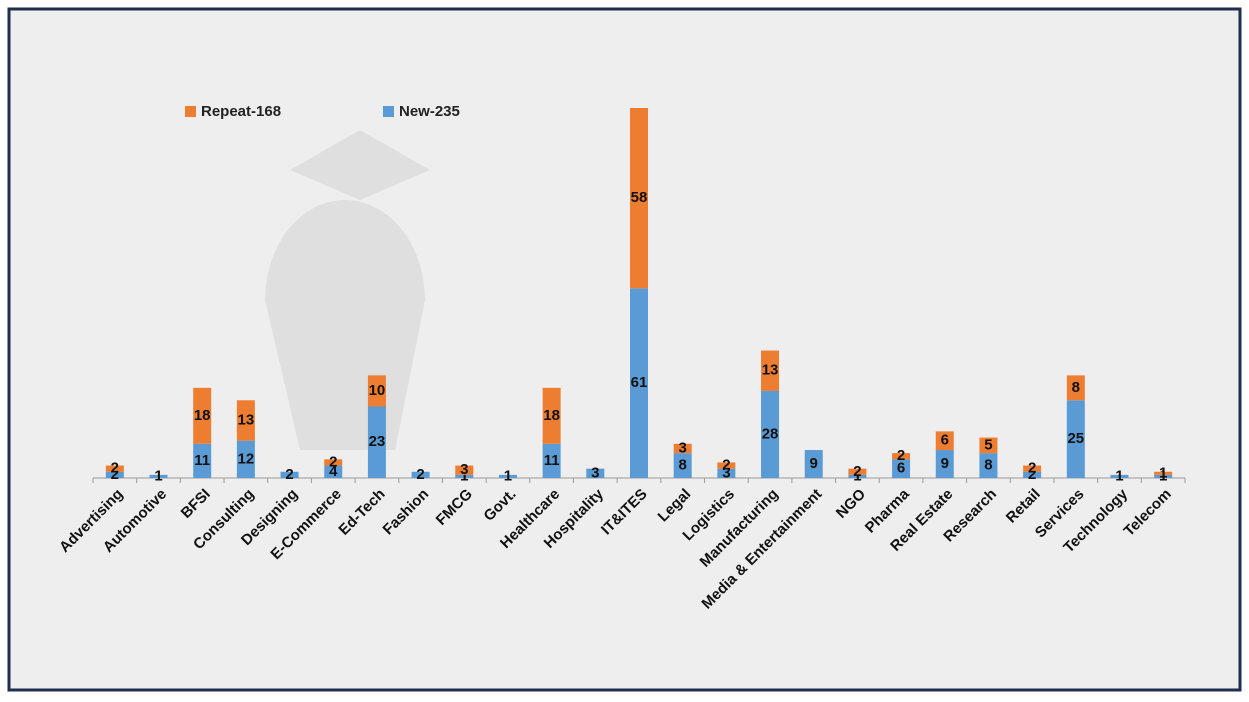  I want to click on data-label: 25, so click(1075, 438).